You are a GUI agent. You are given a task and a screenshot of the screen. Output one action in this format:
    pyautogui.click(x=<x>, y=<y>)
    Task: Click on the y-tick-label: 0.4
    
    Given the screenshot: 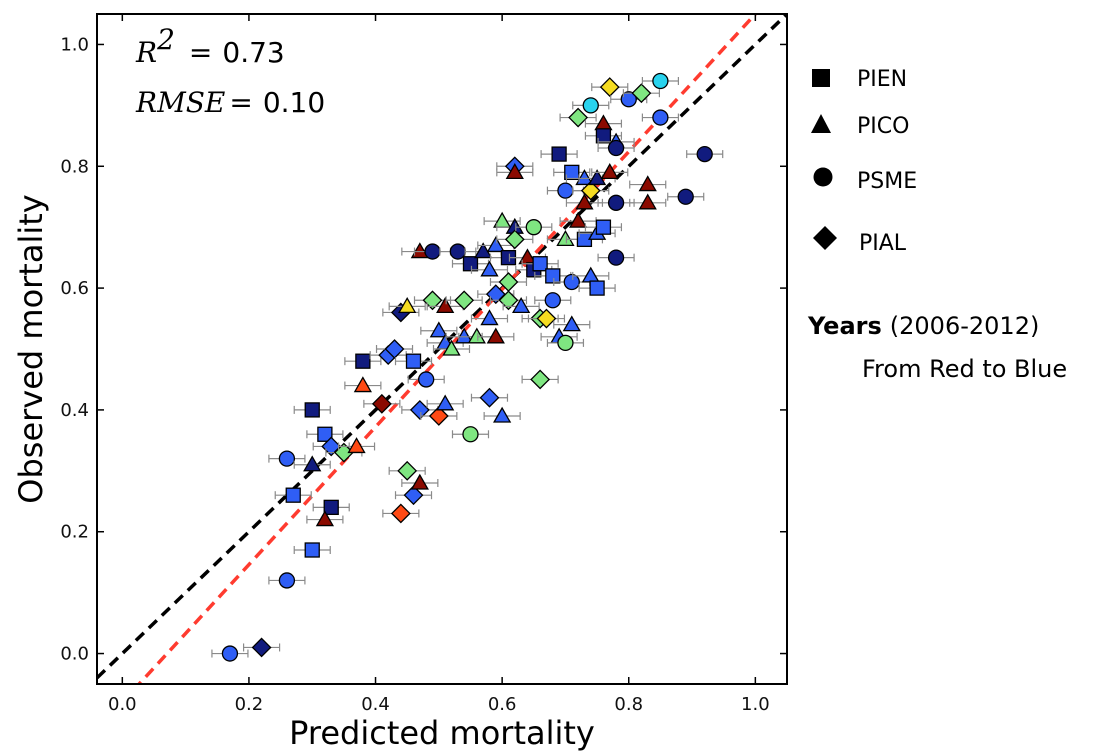 What is the action you would take?
    pyautogui.click(x=74, y=410)
    